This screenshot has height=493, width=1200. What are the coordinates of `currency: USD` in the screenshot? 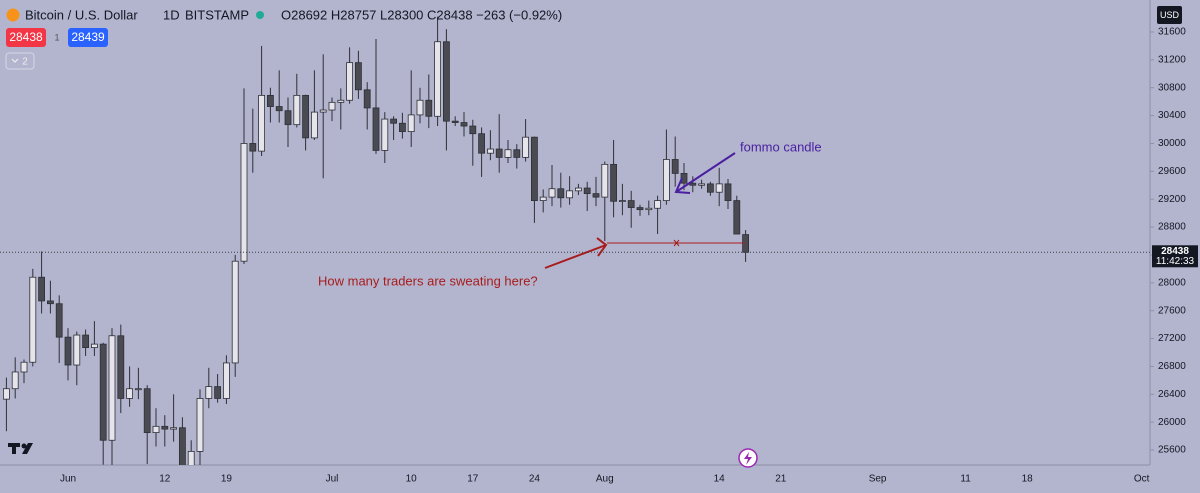 It's located at (1170, 15).